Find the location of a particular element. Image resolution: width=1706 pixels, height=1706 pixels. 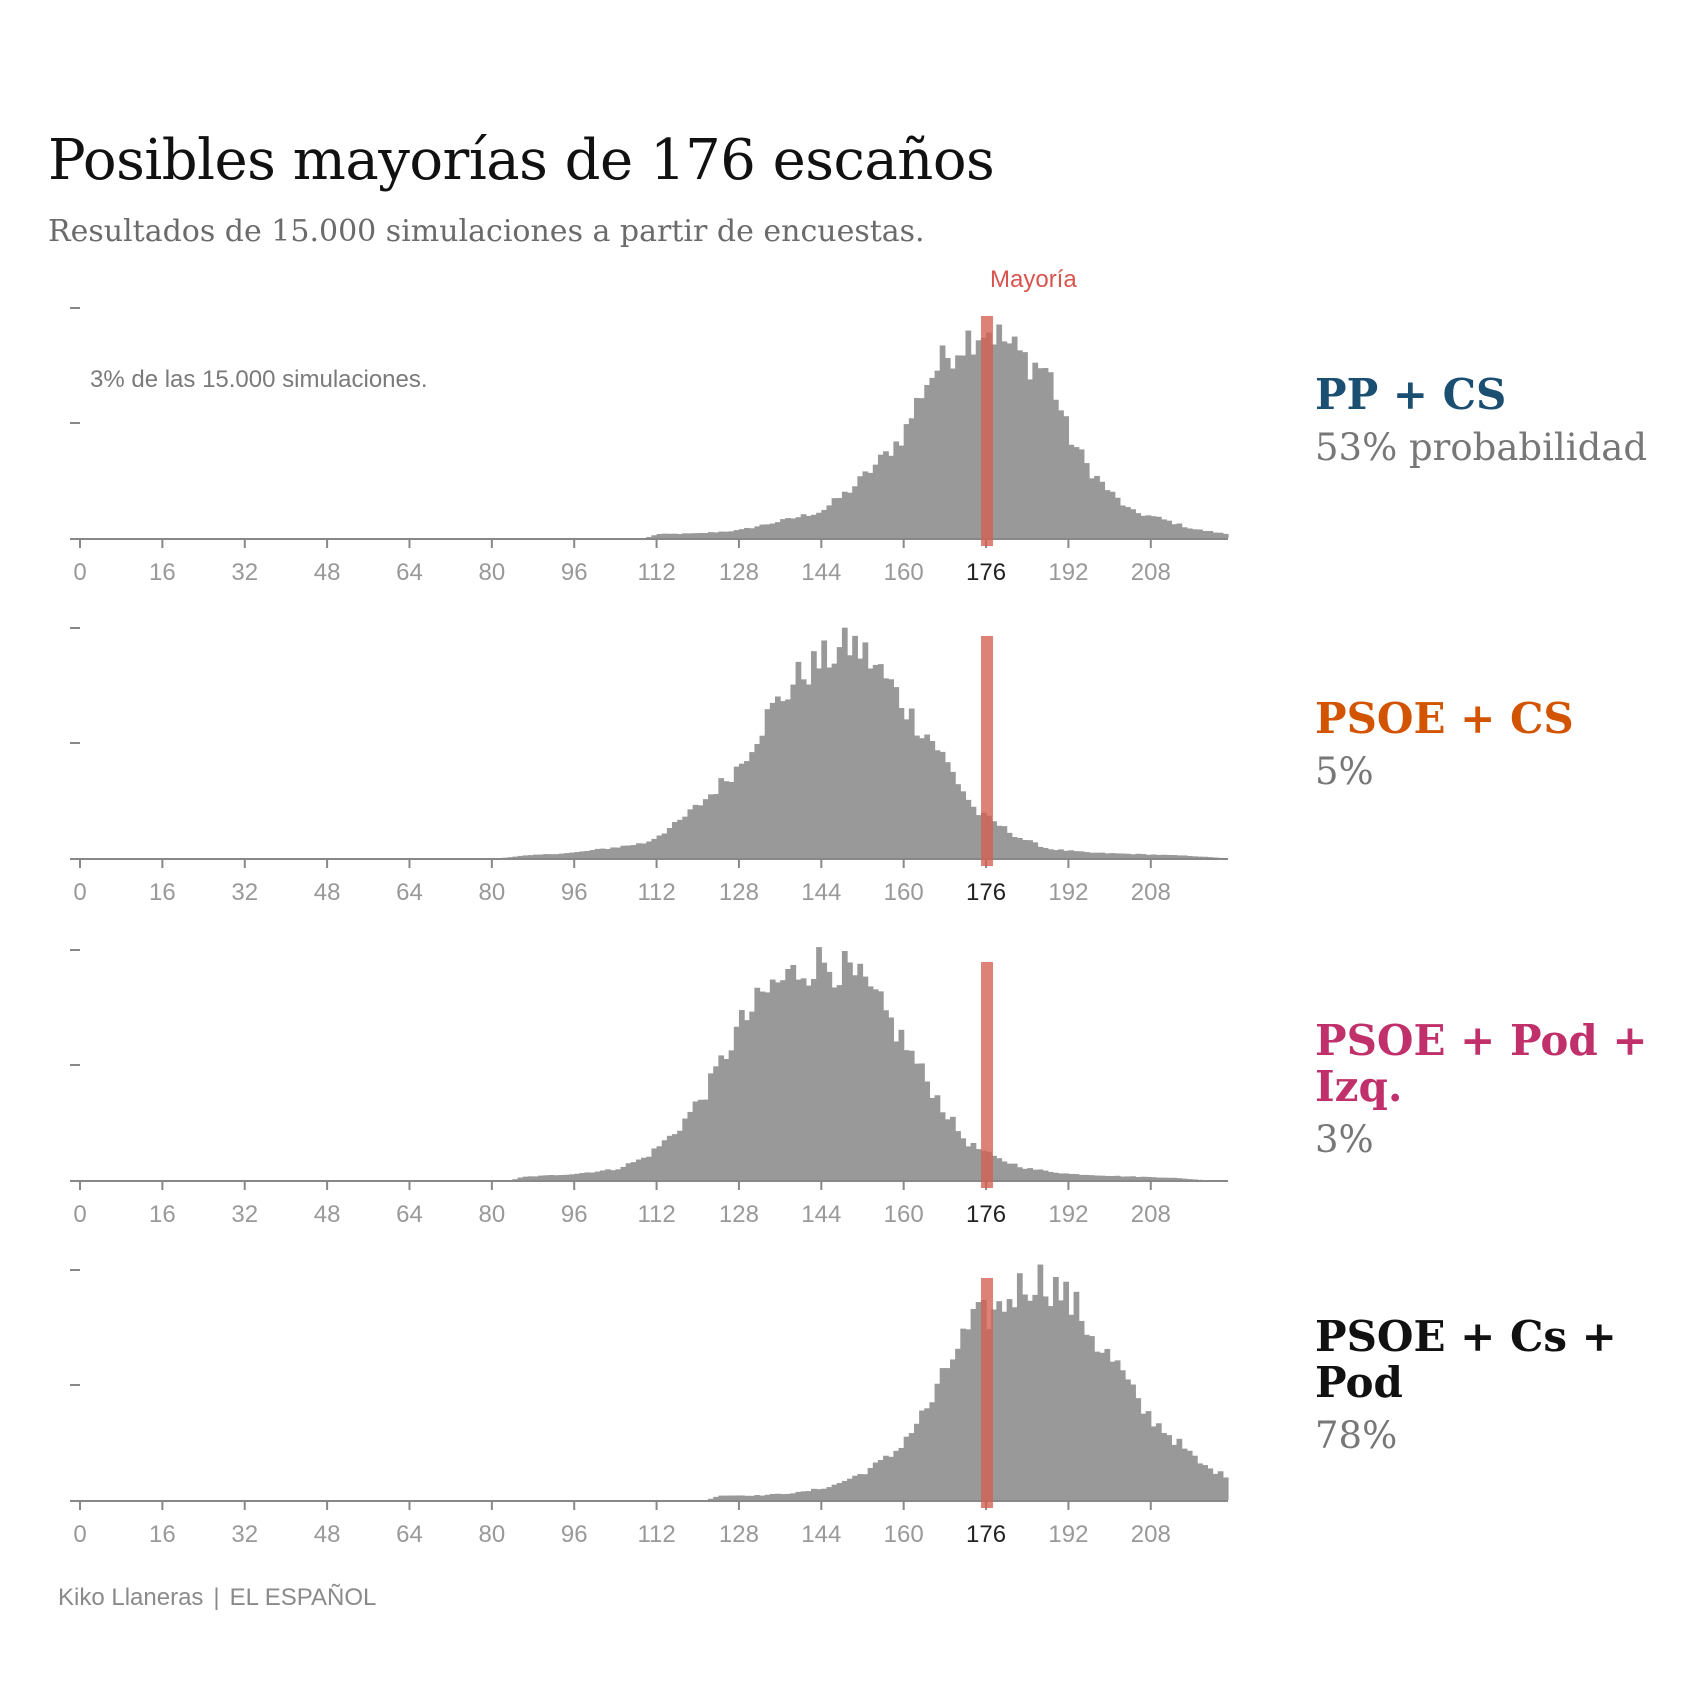

x-tick-label: 48 is located at coordinates (327, 1534).